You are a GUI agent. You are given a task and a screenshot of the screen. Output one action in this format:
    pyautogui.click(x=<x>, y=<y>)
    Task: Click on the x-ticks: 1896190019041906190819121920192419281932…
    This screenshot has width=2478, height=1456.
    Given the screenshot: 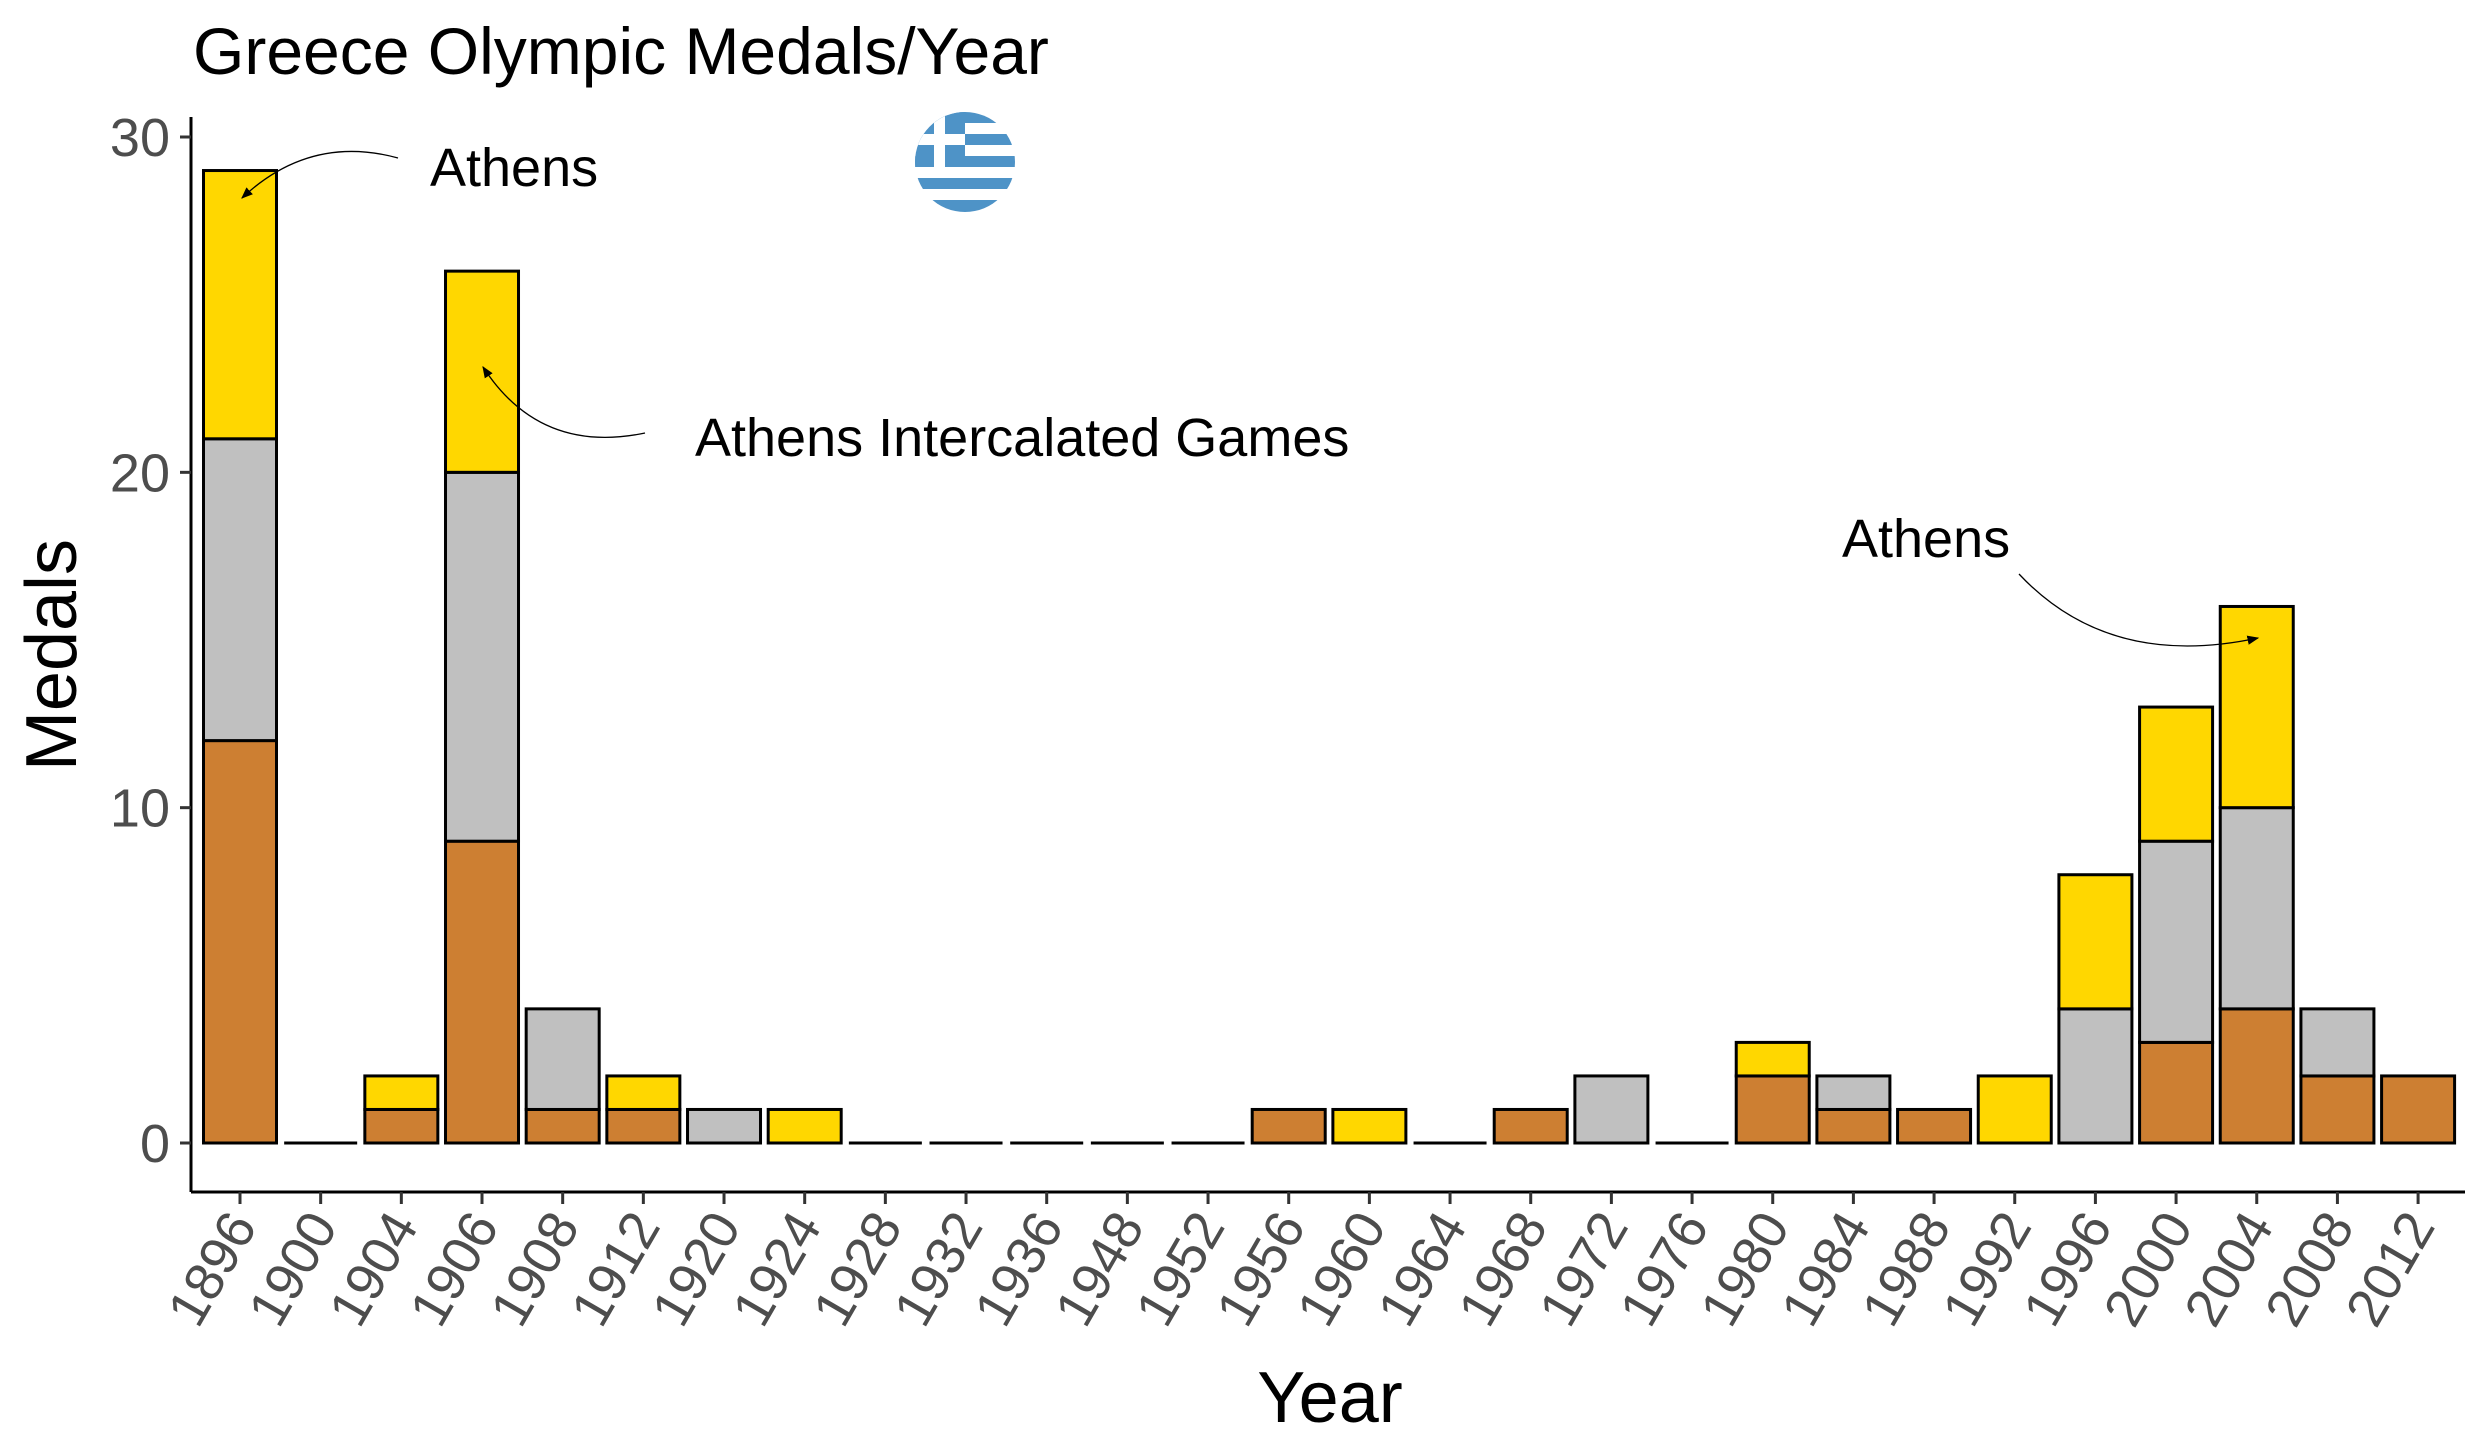 What is the action you would take?
    pyautogui.click(x=1301, y=1264)
    